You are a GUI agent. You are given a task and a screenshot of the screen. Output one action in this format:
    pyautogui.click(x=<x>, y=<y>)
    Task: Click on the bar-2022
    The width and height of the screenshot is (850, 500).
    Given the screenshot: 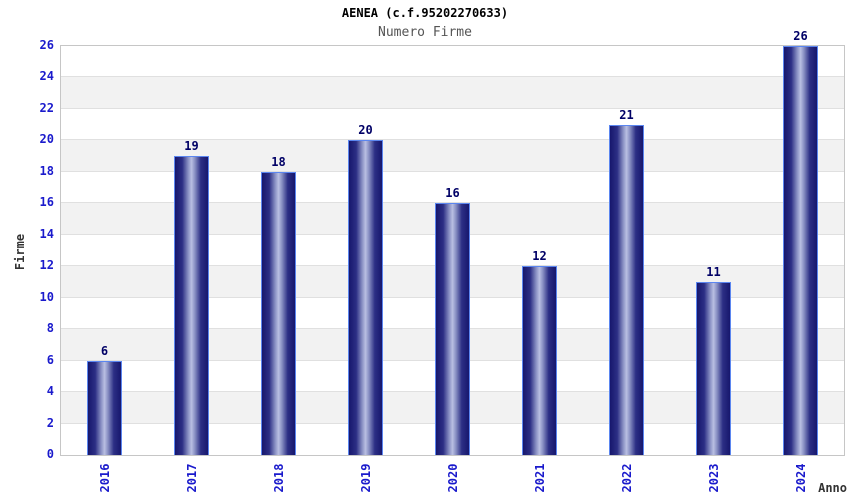 What is the action you would take?
    pyautogui.click(x=626, y=289)
    